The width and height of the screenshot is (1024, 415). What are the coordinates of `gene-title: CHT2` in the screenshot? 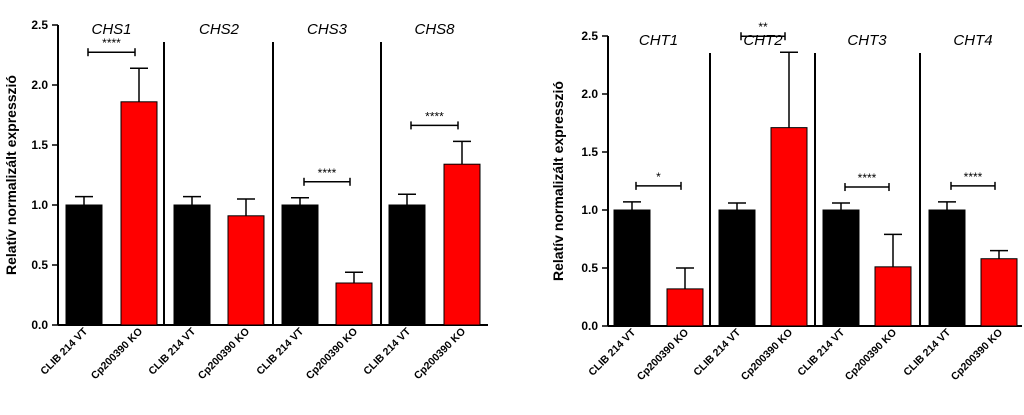 It's located at (763, 40).